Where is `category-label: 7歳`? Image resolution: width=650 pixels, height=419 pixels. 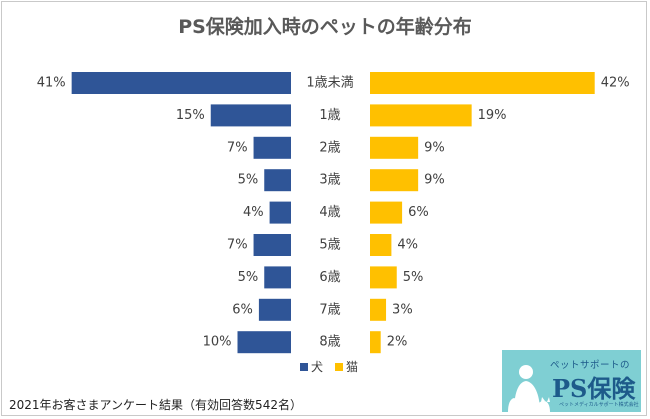 category-label: 7歳 is located at coordinates (329, 309).